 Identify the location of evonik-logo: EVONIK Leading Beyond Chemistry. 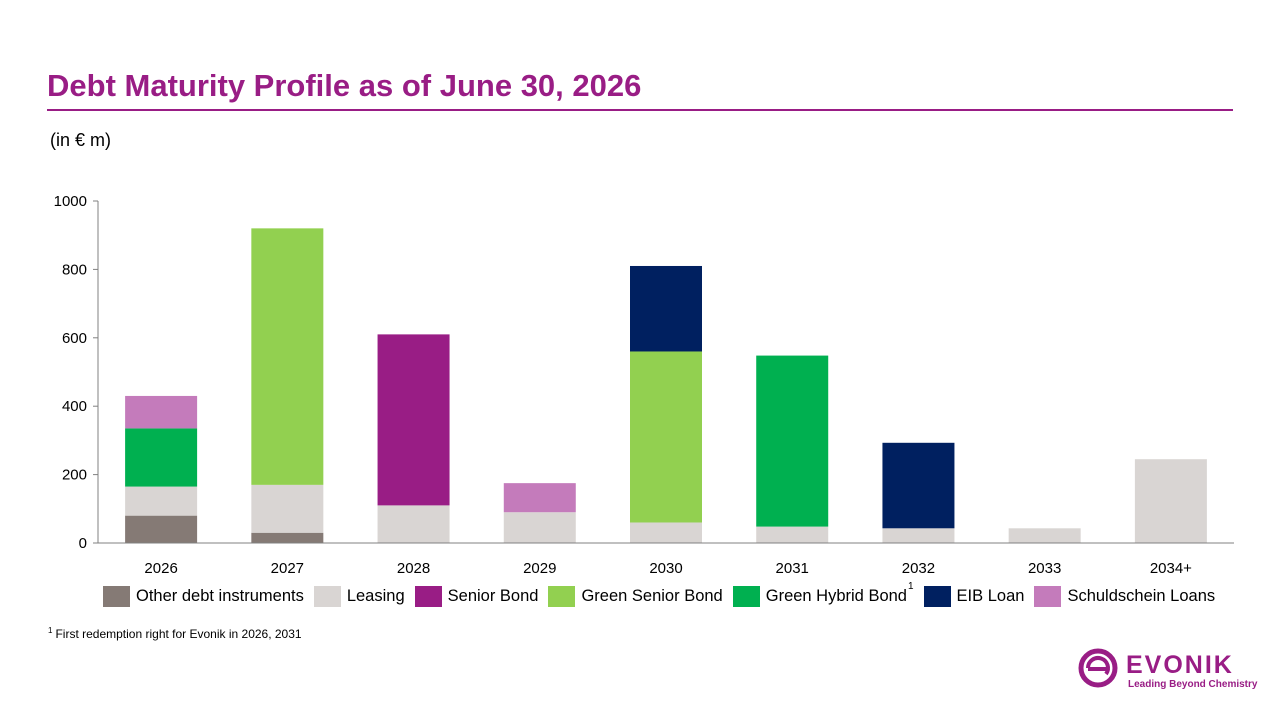
(1167, 670).